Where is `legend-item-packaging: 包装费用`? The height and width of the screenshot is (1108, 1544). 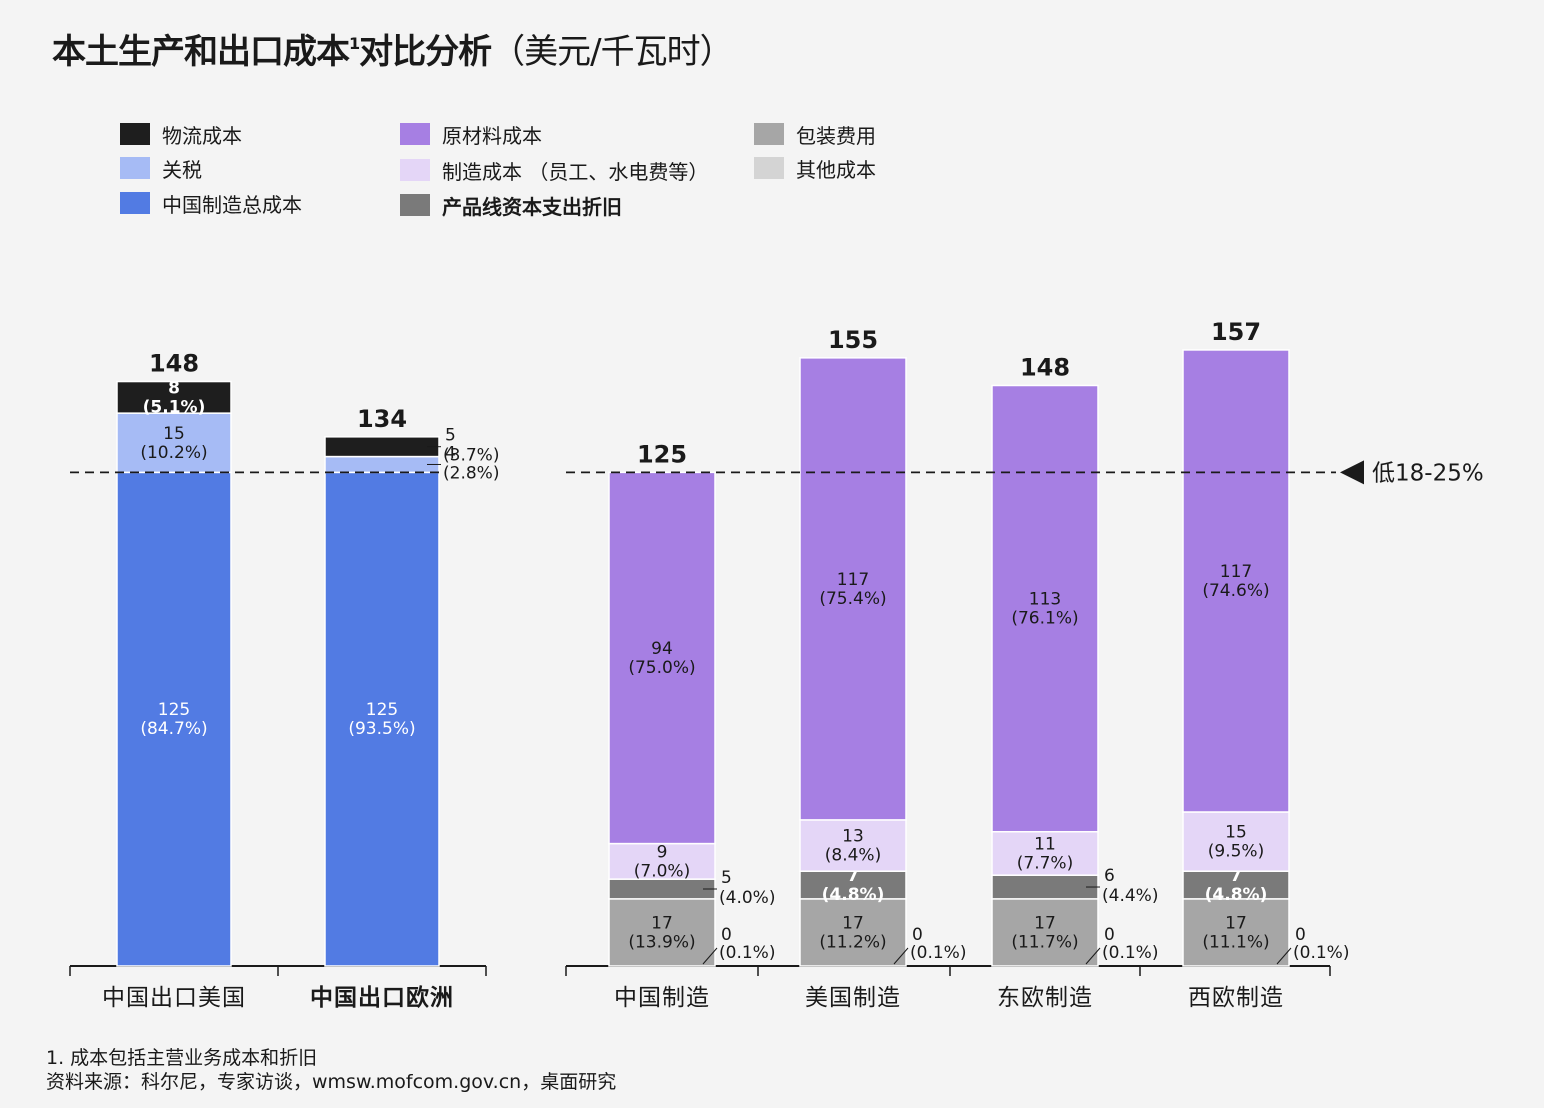 legend-item-packaging: 包装费用 is located at coordinates (815, 135).